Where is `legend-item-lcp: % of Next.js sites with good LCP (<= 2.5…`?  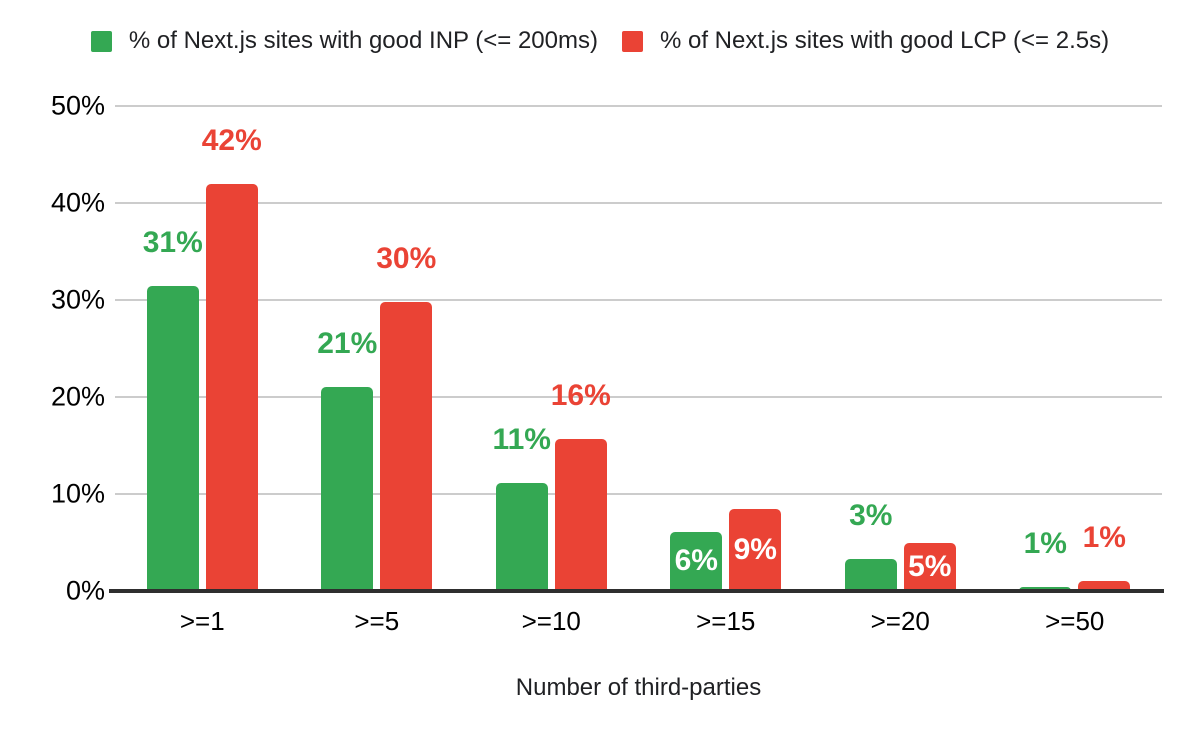
legend-item-lcp: % of Next.js sites with good LCP (<= 2.5… is located at coordinates (865, 41).